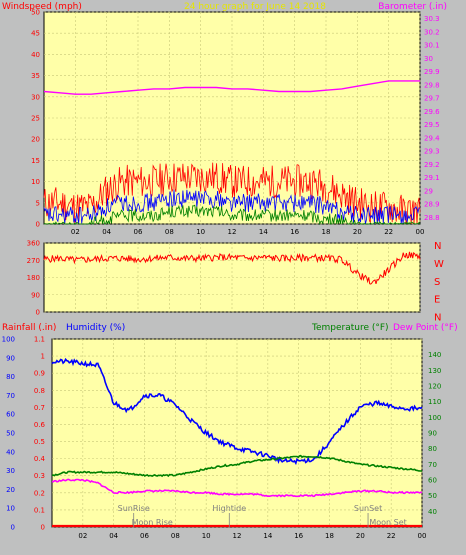  What do you see at coordinates (39, 374) in the screenshot?
I see `rain-y-tick: 0.9` at bounding box center [39, 374].